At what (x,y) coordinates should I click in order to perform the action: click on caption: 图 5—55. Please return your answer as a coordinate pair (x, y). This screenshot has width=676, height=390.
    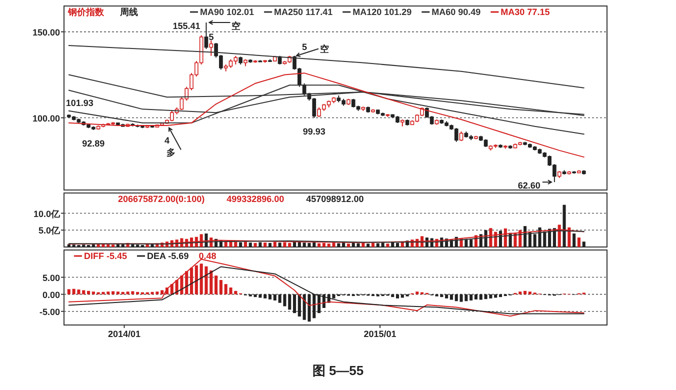
    Looking at the image, I should click on (338, 370).